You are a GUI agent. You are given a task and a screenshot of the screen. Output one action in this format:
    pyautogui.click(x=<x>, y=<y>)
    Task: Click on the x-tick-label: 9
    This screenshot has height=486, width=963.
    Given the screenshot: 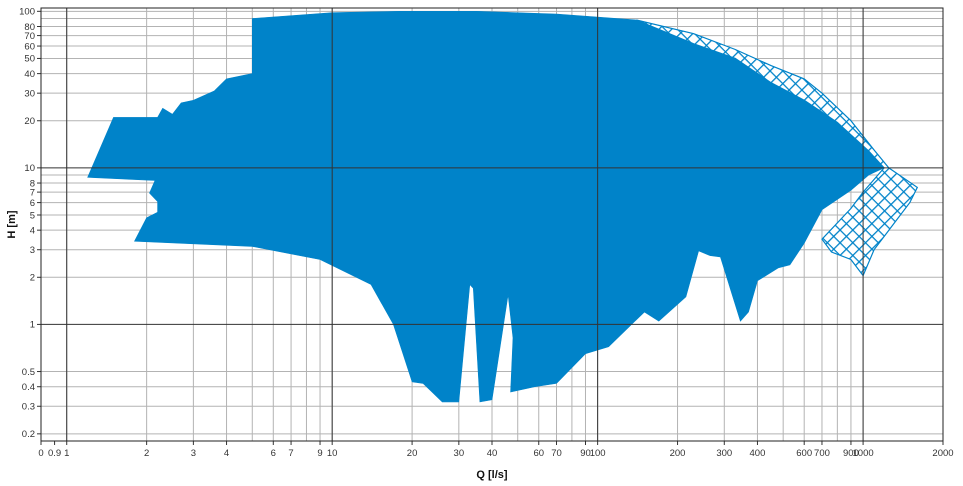 What is the action you would take?
    pyautogui.click(x=319, y=453)
    